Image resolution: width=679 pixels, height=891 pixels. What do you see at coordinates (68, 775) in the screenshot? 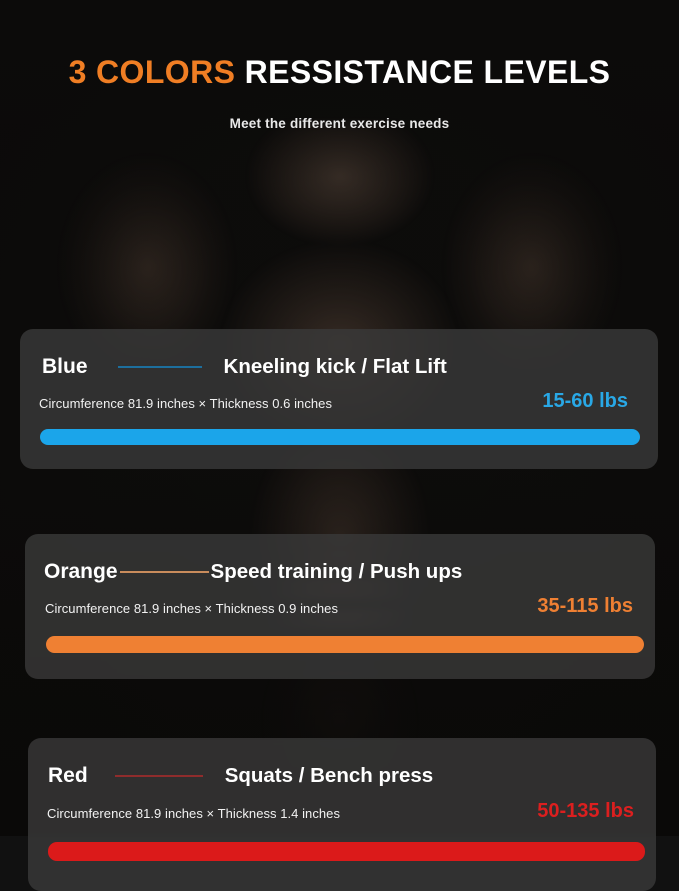
I see `band-color-name-red: Red` at bounding box center [68, 775].